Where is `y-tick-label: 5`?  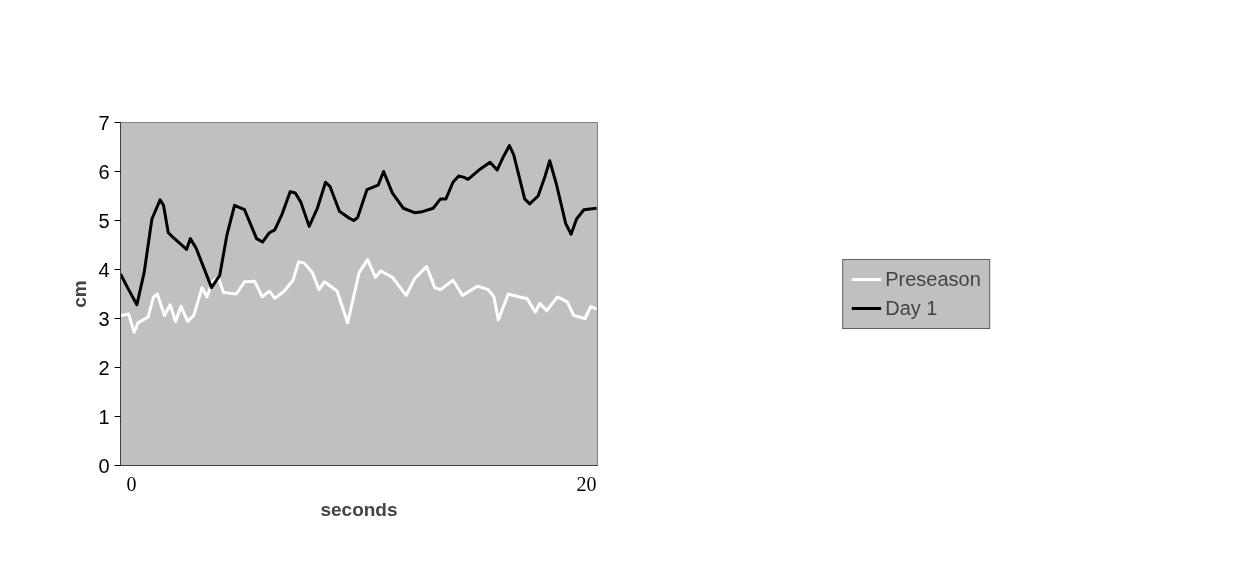 y-tick-label: 5 is located at coordinates (104, 220).